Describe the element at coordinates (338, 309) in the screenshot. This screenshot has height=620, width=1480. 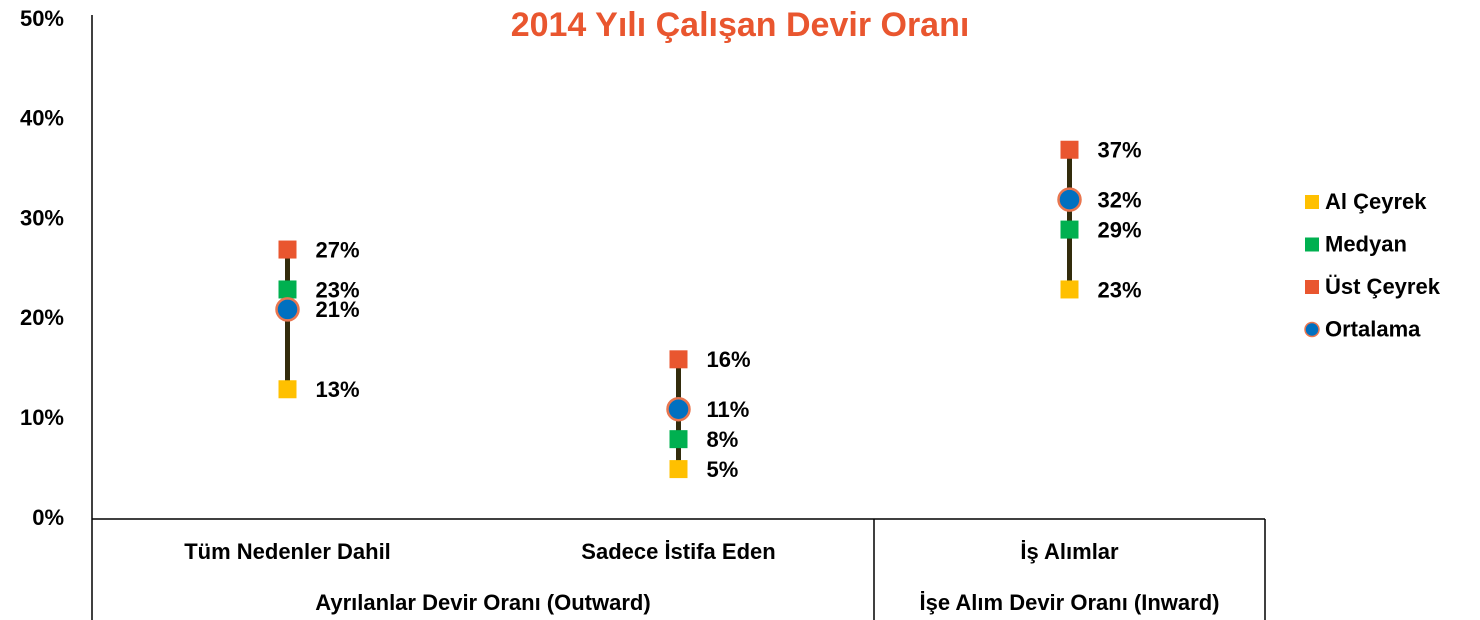
I see `data-label: 21%` at that location.